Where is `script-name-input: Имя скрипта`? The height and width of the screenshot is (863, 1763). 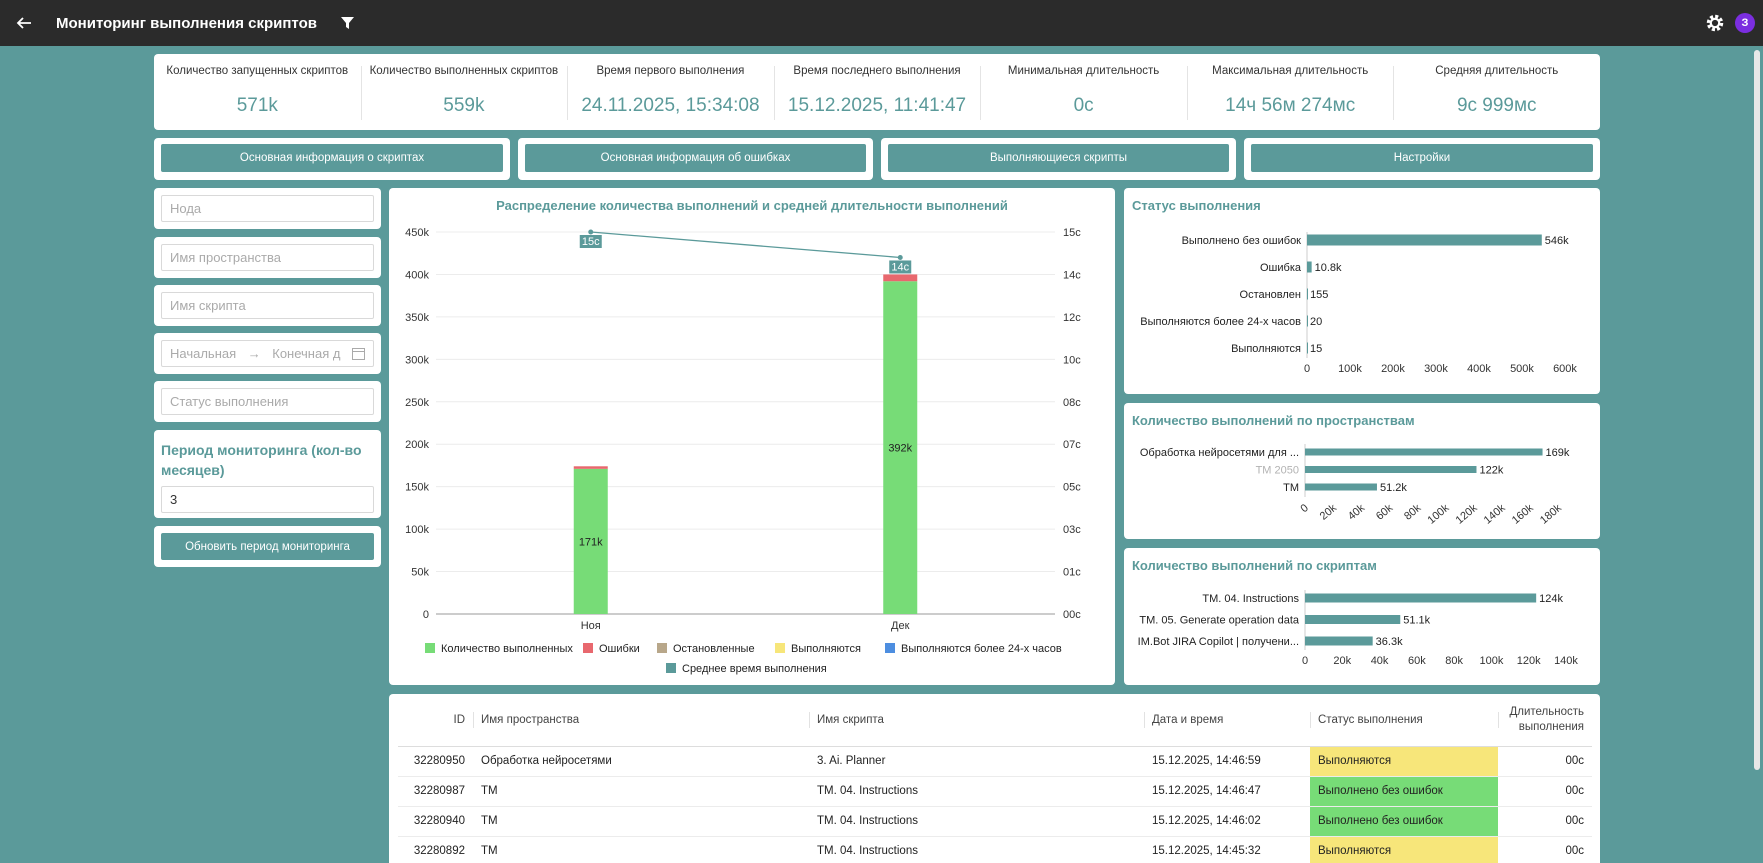 script-name-input: Имя скрипта is located at coordinates (267, 305).